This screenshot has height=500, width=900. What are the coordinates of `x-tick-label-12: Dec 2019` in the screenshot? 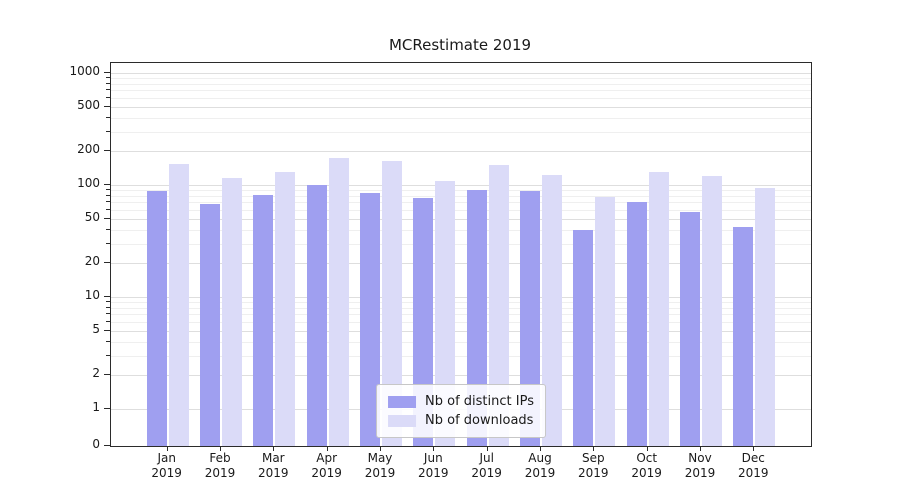 It's located at (753, 465).